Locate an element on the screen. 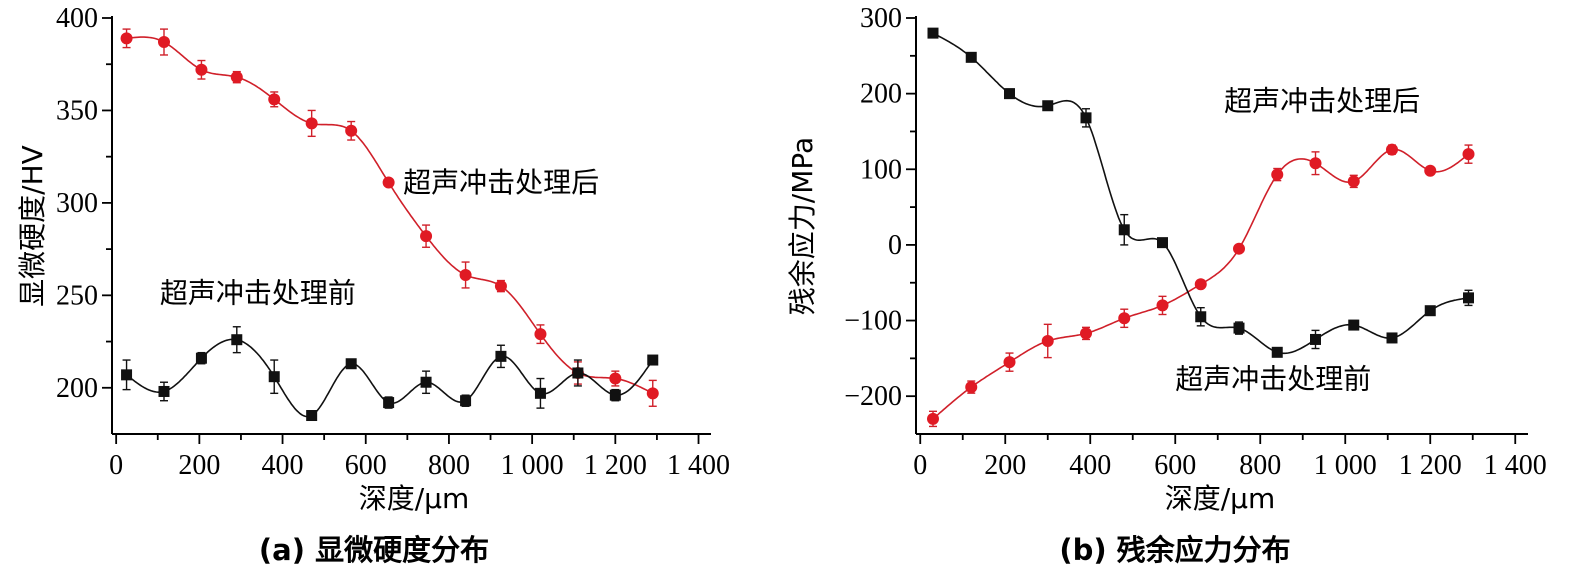 The height and width of the screenshot is (581, 1596). y-tick-label: −100 is located at coordinates (873, 321).